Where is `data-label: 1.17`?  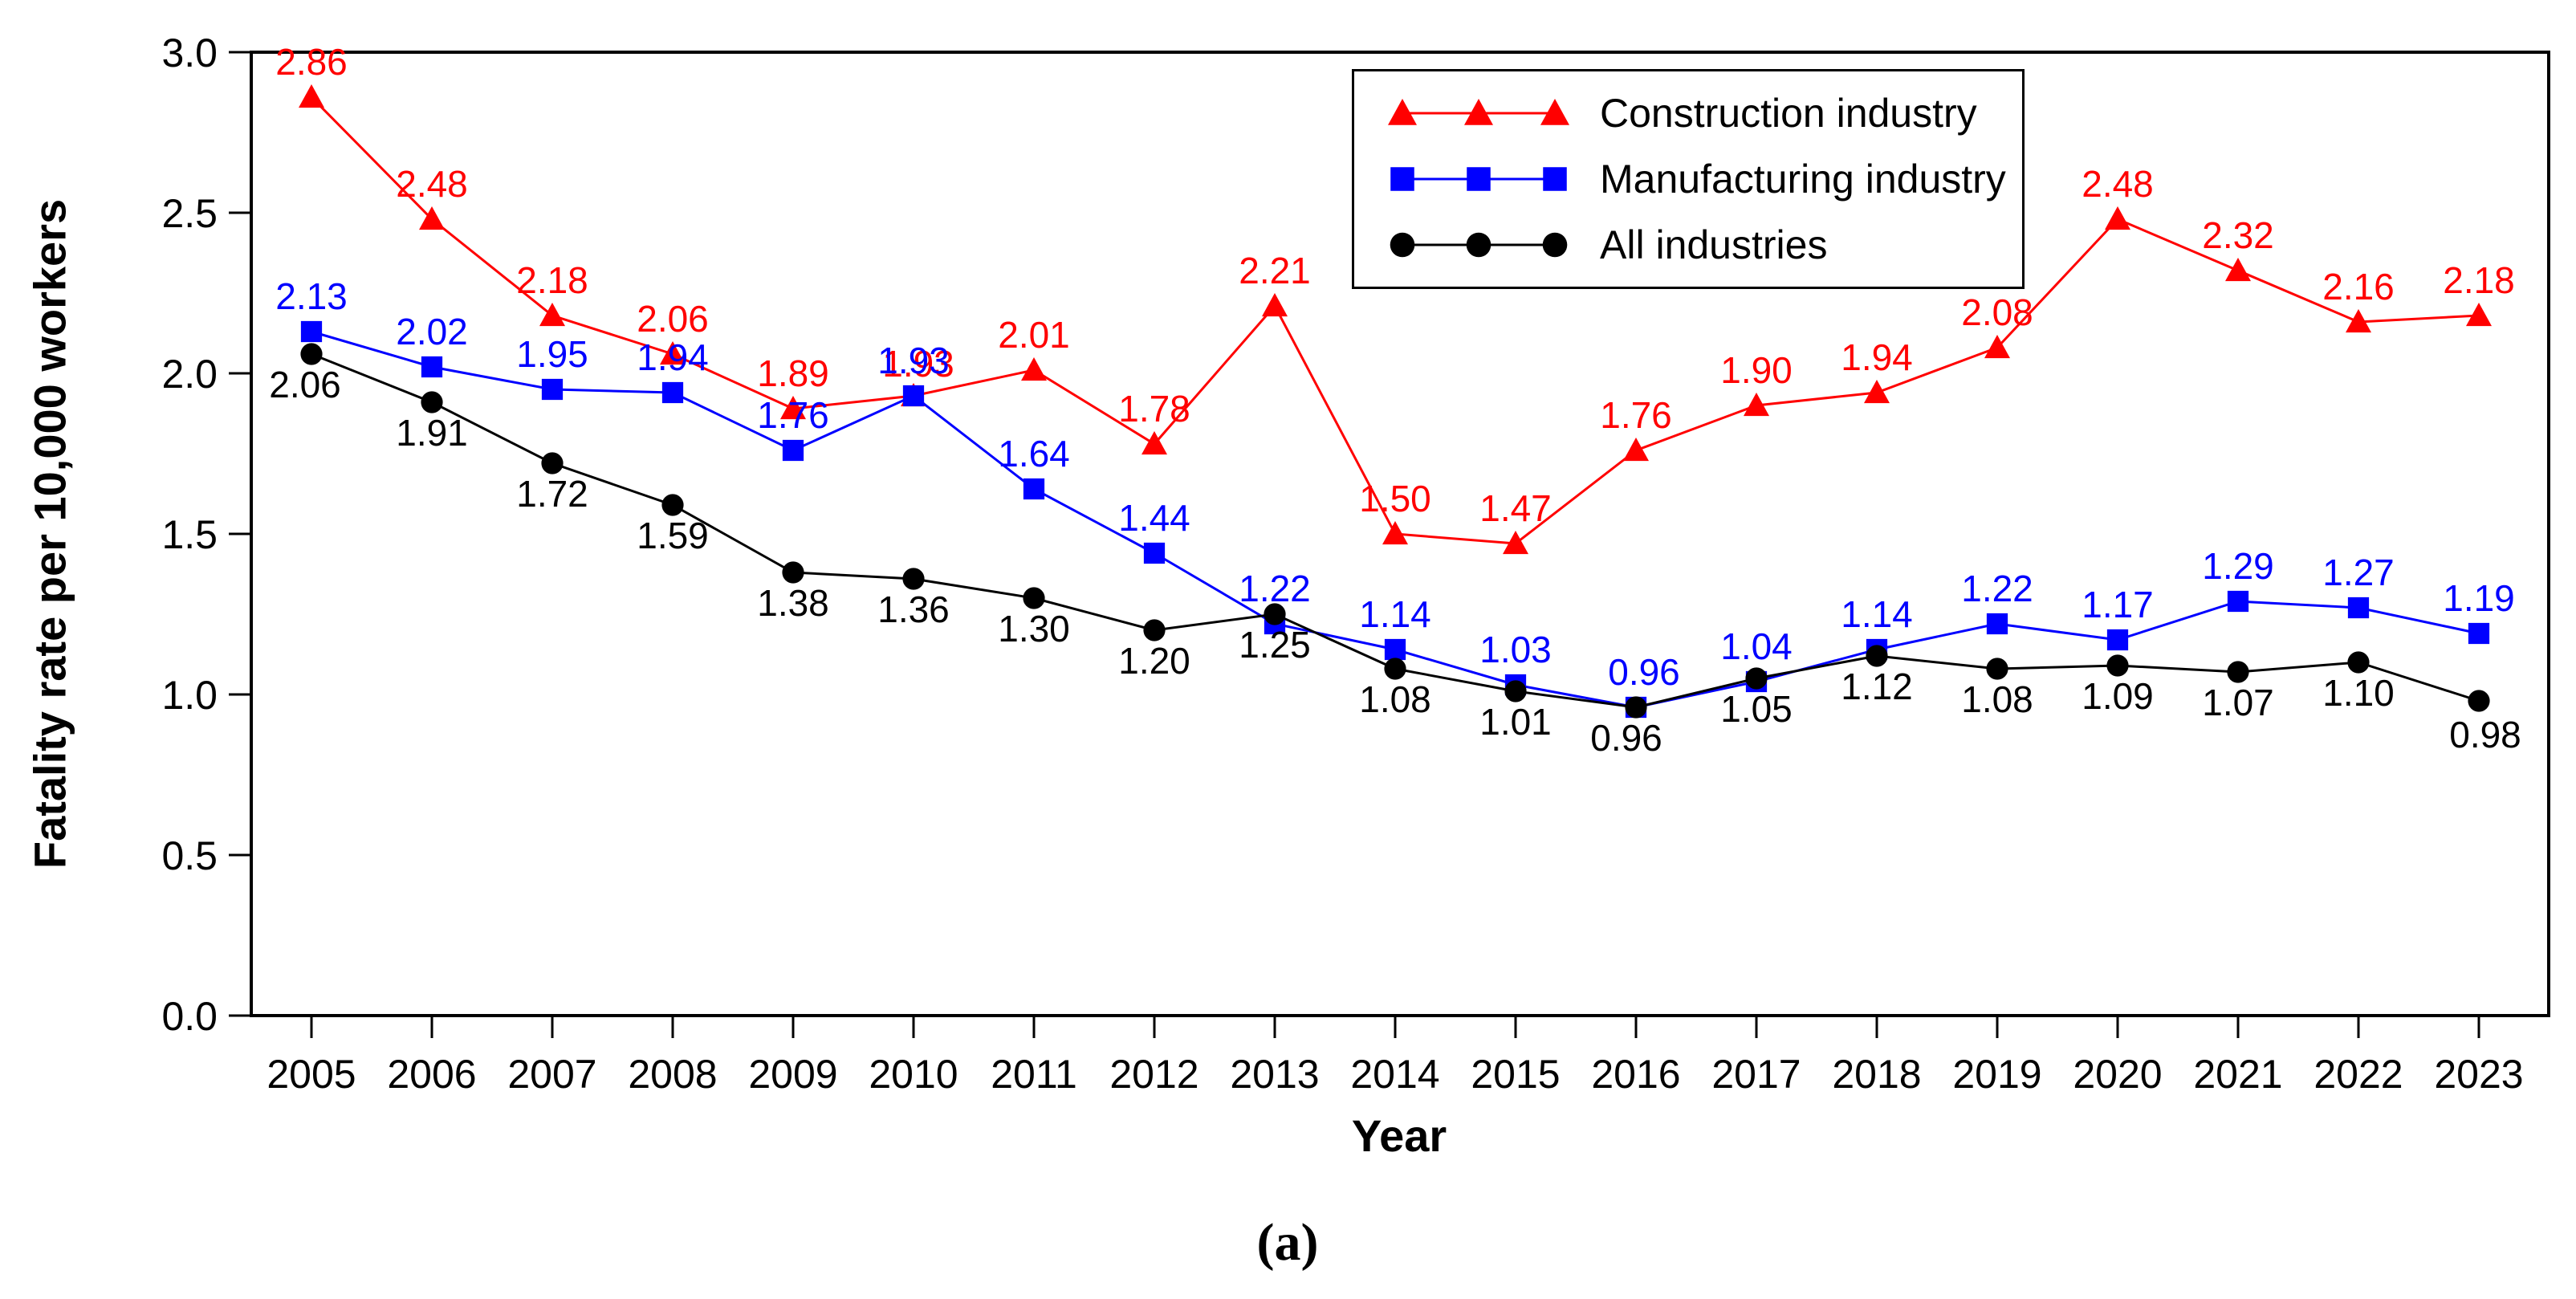 data-label: 1.17 is located at coordinates (2118, 604).